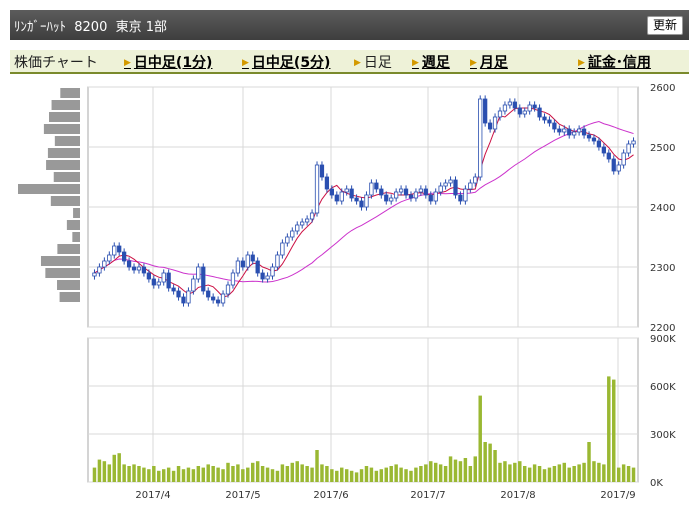 This screenshot has width=699, height=523. What do you see at coordinates (619, 63) in the screenshot?
I see `tab-label: 証金･信用` at bounding box center [619, 63].